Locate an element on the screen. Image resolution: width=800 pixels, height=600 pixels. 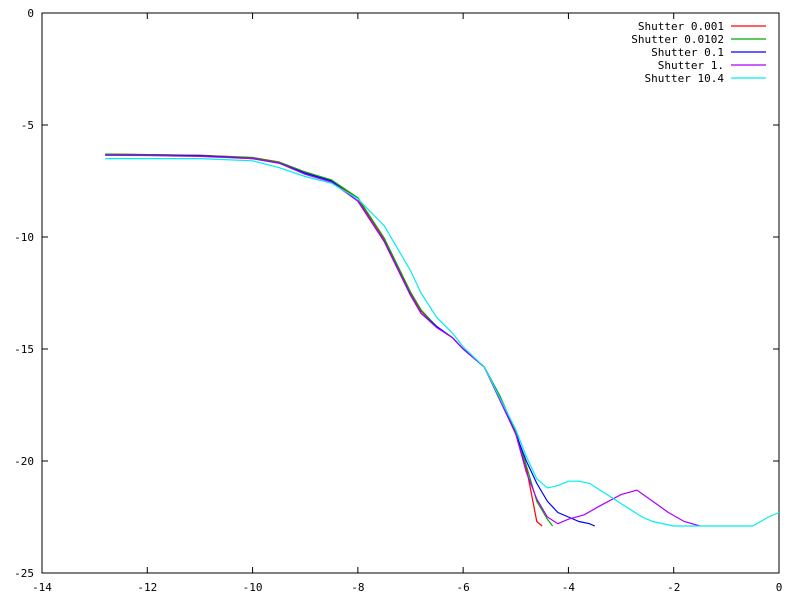
legend-label: Shutter 0.1 is located at coordinates (687, 52).